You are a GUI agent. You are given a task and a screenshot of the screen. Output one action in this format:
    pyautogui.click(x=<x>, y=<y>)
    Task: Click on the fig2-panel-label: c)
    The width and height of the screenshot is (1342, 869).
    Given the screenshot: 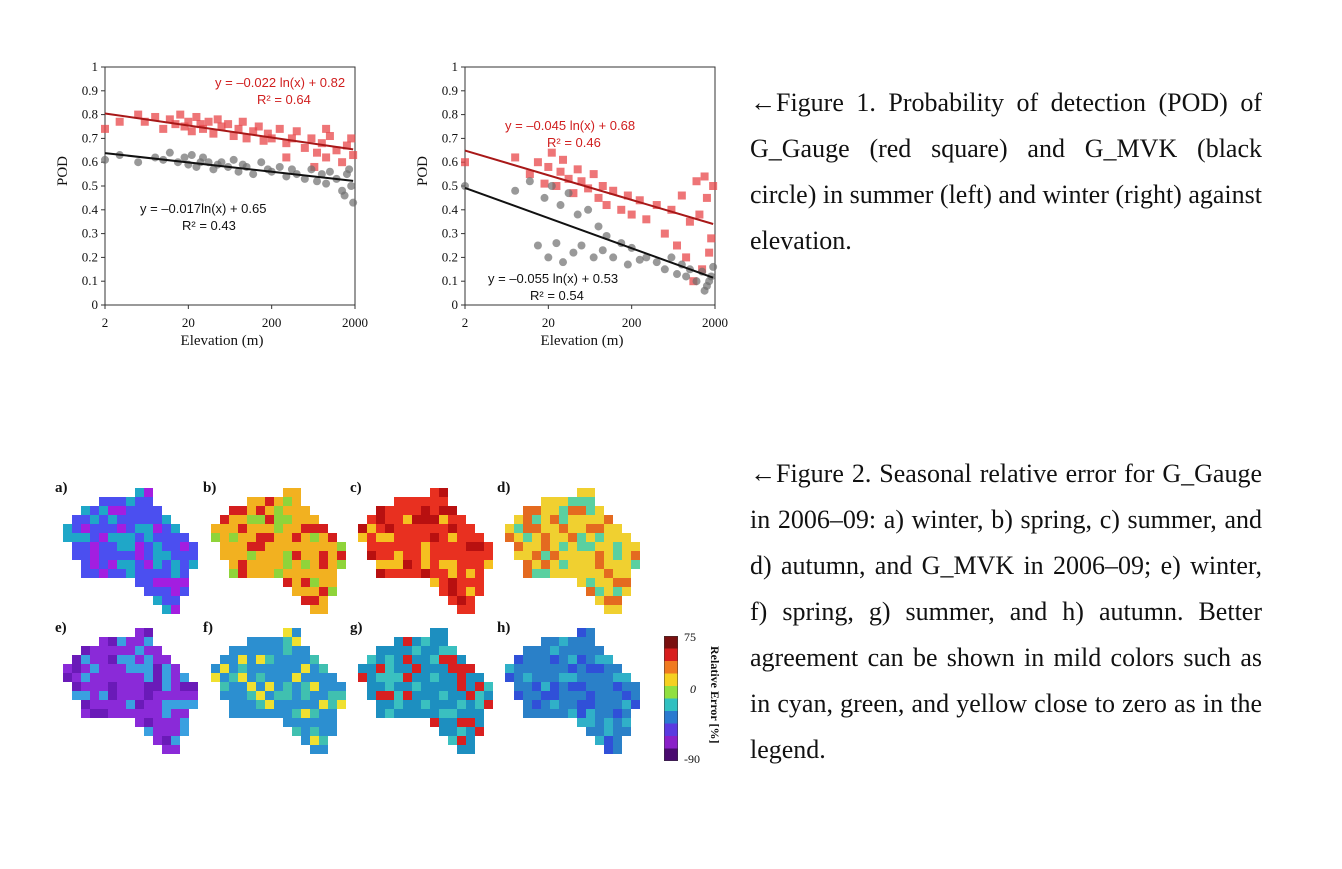 What is the action you would take?
    pyautogui.click(x=356, y=488)
    